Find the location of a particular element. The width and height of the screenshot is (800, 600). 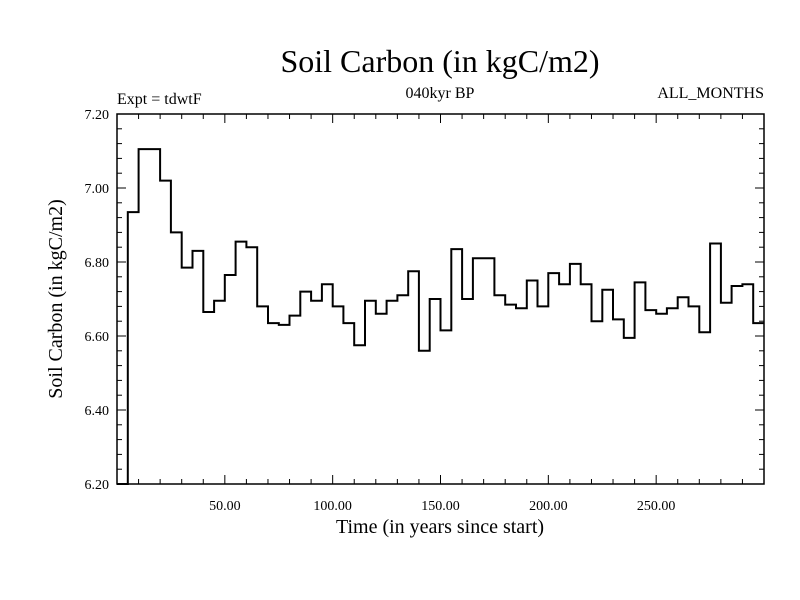

months-label: ALL_MONTHS is located at coordinates (710, 93).